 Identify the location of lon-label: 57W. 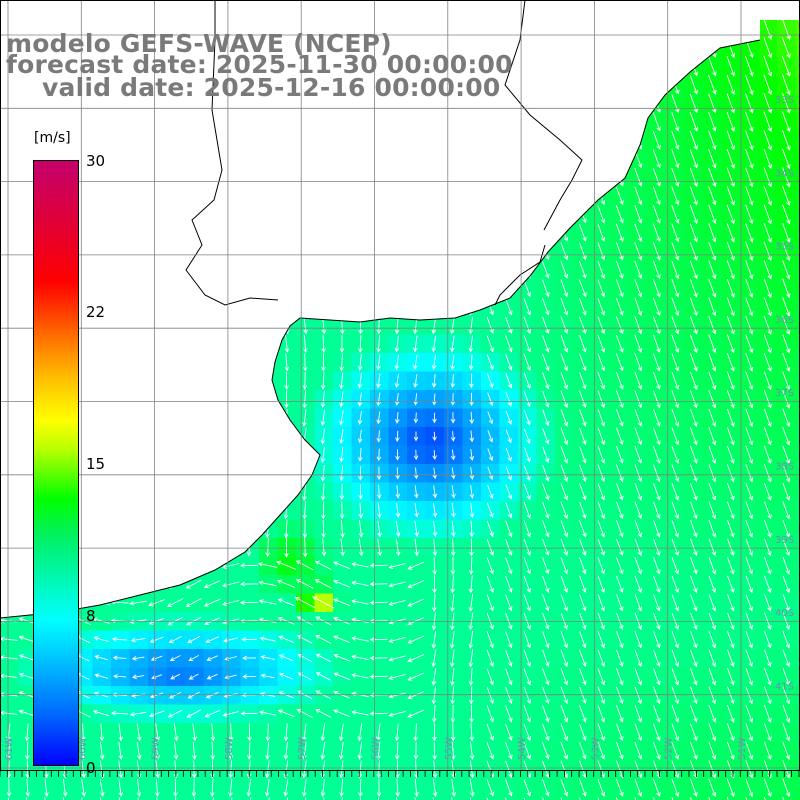
(302, 748).